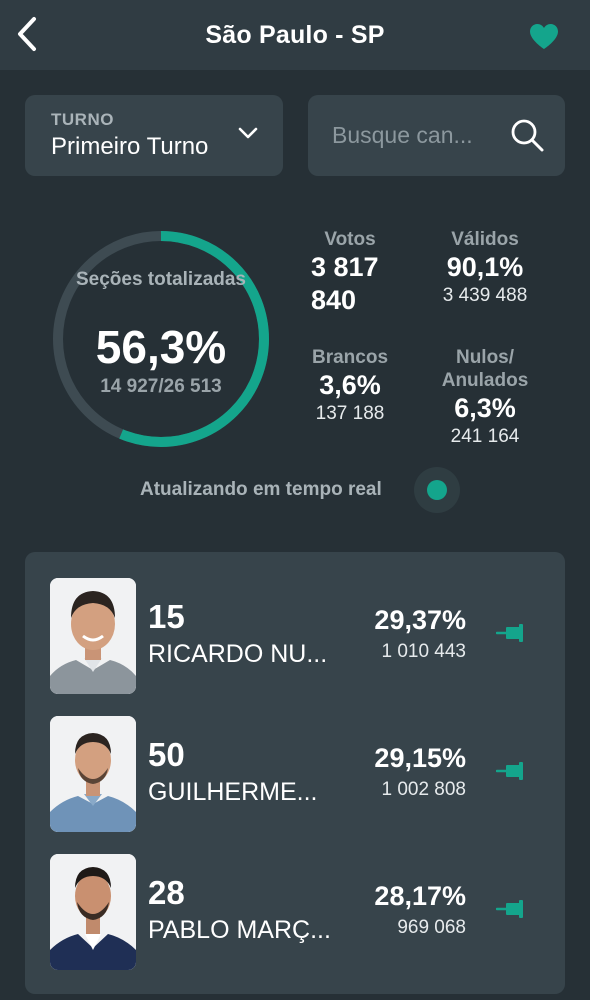 The image size is (590, 1000). Describe the element at coordinates (423, 789) in the screenshot. I see `candidate-votes: 1 002 808` at that location.